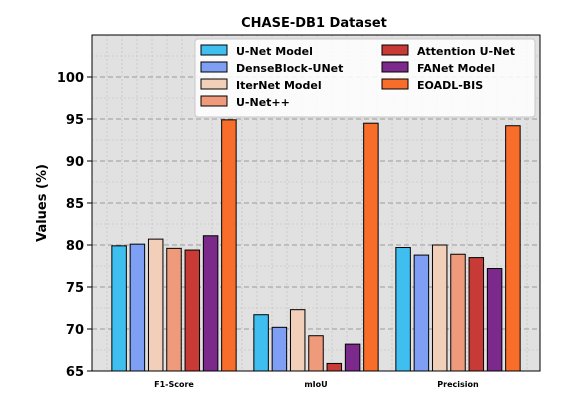 The width and height of the screenshot is (574, 408). Describe the element at coordinates (74, 225) in the screenshot. I see `y-axis-ticks: 65 70 75 80 85 90 95 100` at that location.